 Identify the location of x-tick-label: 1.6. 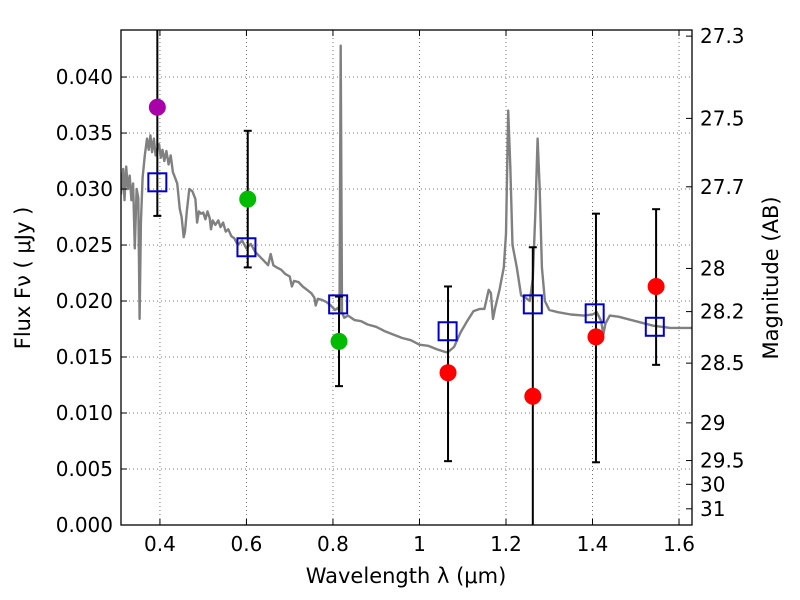
(679, 544).